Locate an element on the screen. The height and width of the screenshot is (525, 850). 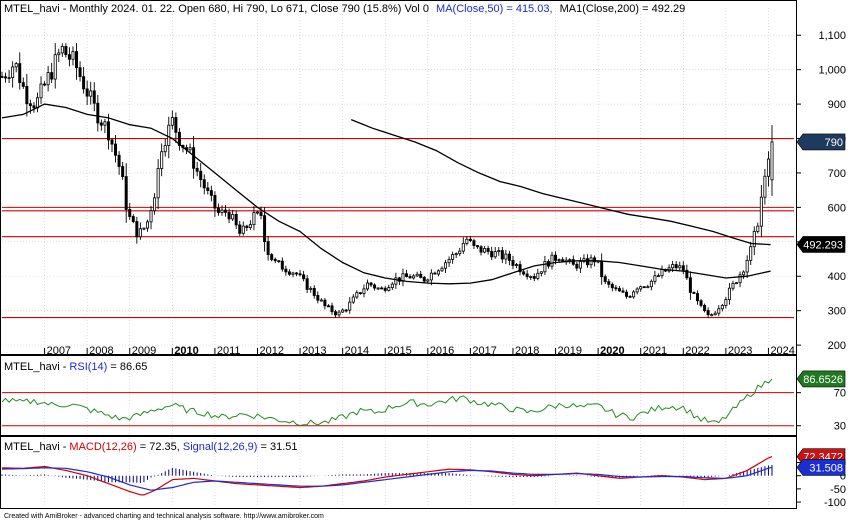
x-tick-label: 2024 is located at coordinates (782, 351).